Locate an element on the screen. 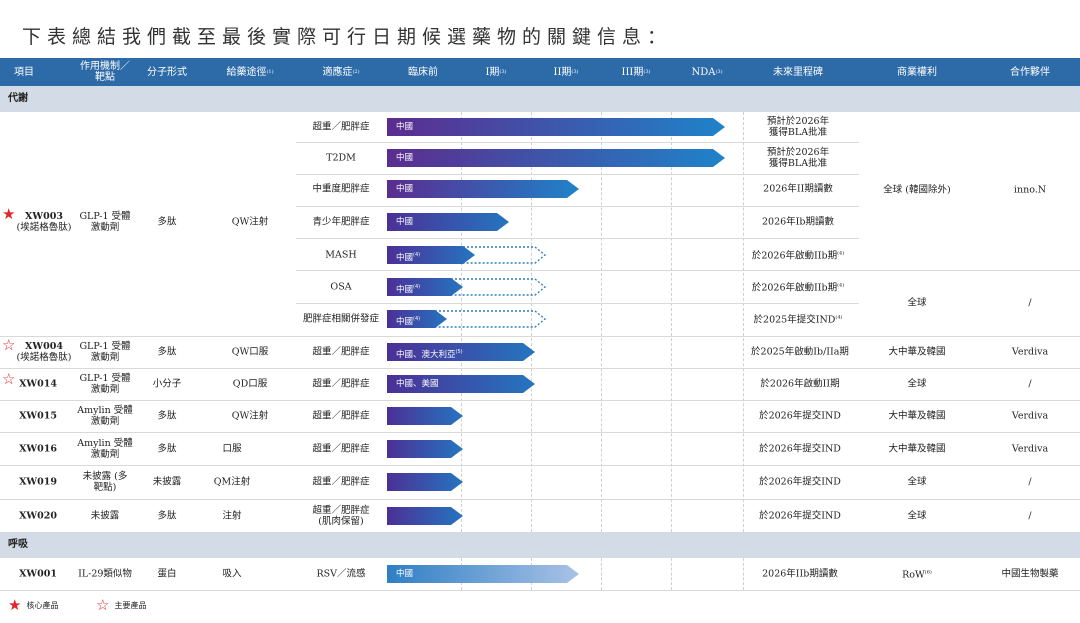  xw020-rights: 全球 is located at coordinates (917, 516).